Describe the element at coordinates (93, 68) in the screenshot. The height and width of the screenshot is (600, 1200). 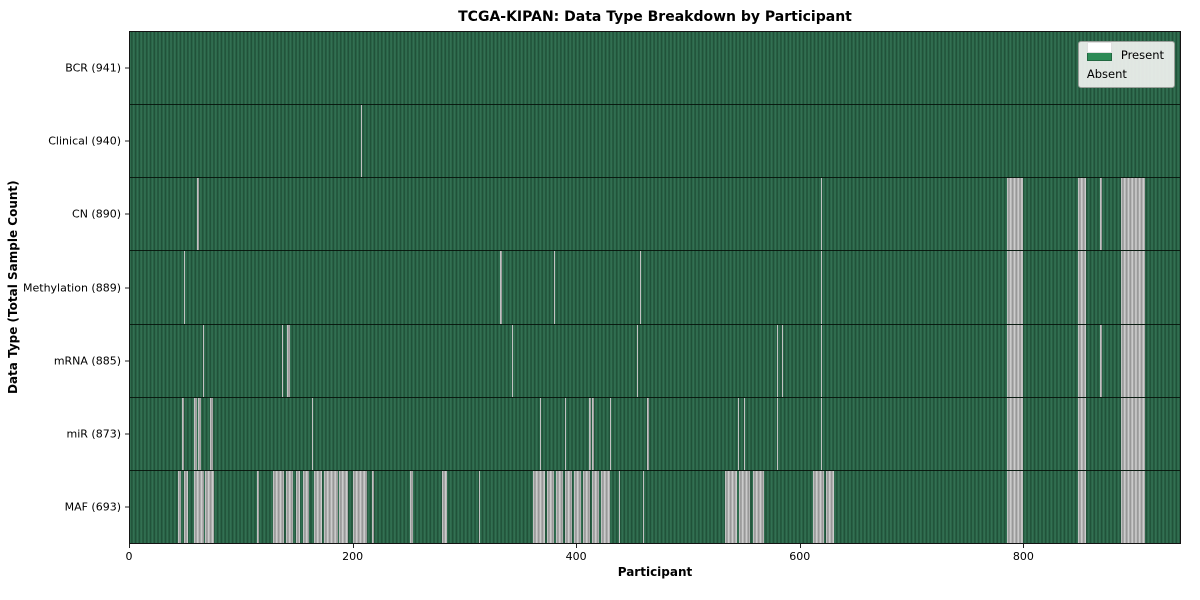
I see `y-tick-label-bcr: BCR (941)` at that location.